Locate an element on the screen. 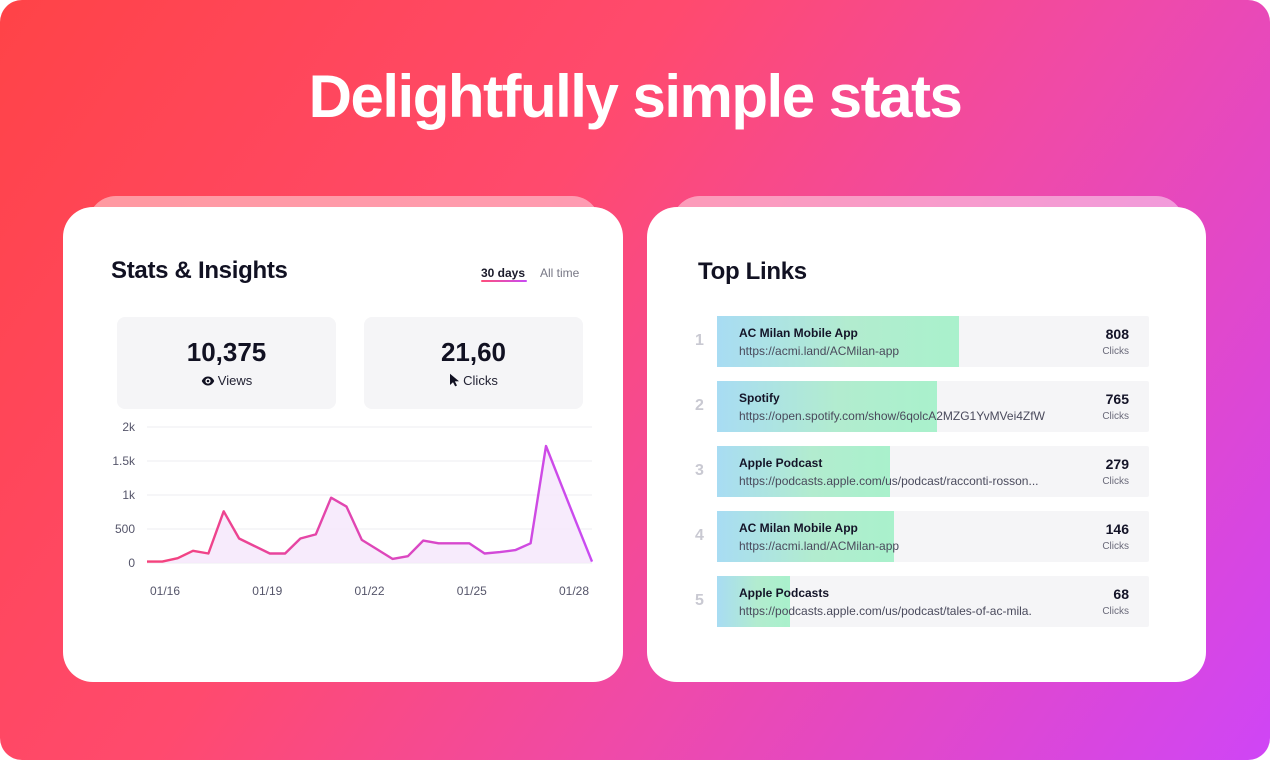 This screenshot has width=1270, height=760. chart-x-tick-label: 01/16 is located at coordinates (165, 591).